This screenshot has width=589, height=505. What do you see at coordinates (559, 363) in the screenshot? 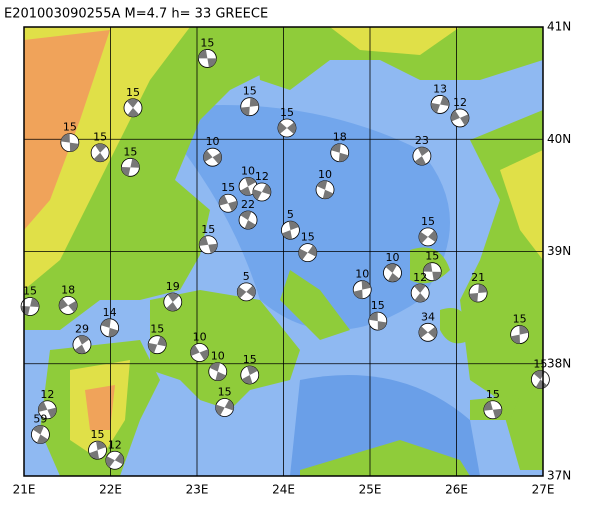
I see `lat-label: 38N` at bounding box center [559, 363].